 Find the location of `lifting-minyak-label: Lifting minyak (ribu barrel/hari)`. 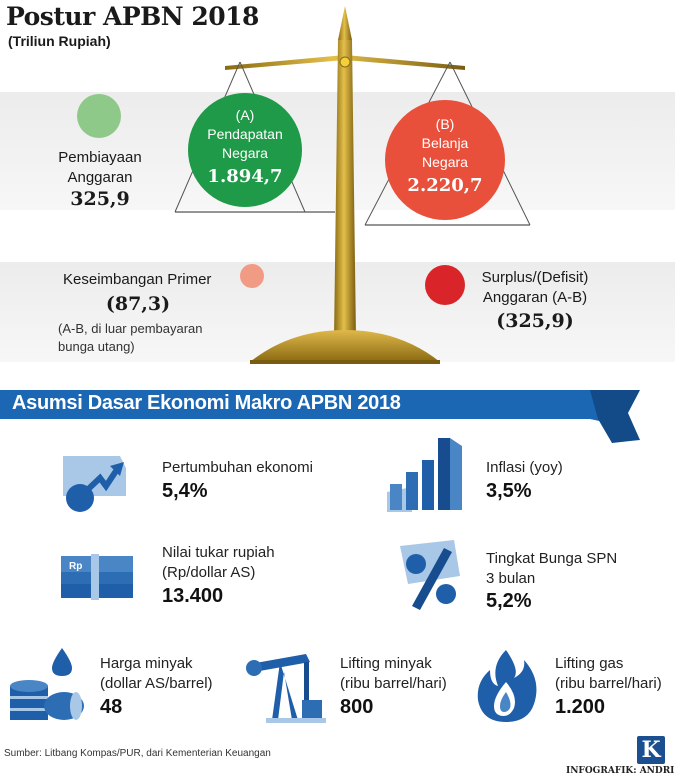

lifting-minyak-label: Lifting minyak (ribu barrel/hari) is located at coordinates (393, 674).